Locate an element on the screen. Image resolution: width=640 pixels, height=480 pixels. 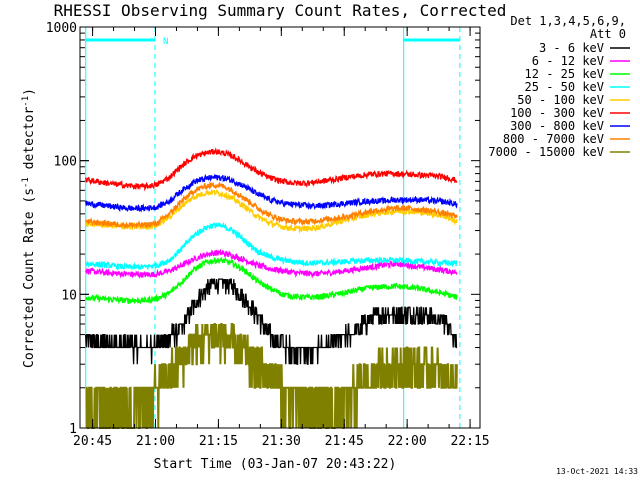
marker-n-label: N is located at coordinates (165, 42).